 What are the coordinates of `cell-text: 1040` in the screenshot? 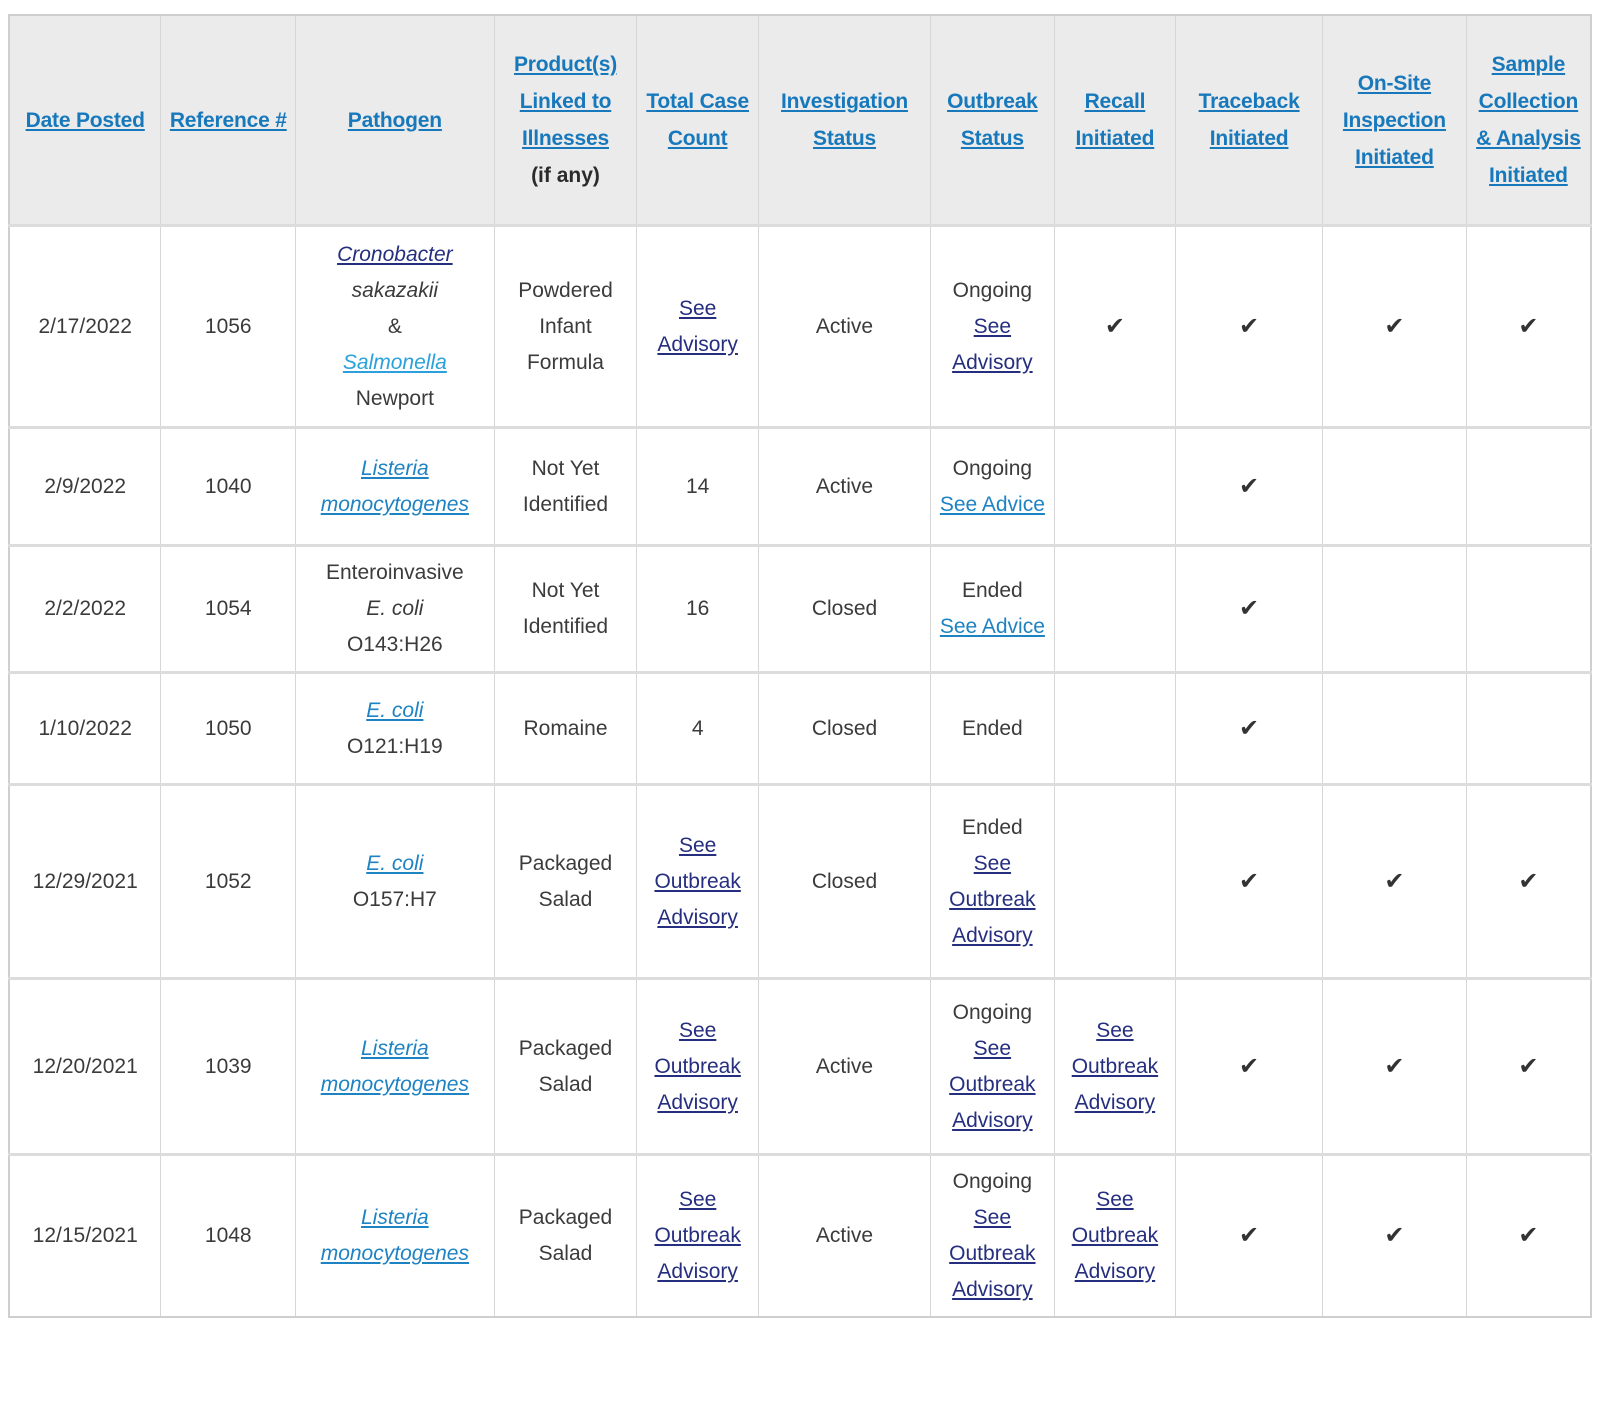 It's located at (228, 486).